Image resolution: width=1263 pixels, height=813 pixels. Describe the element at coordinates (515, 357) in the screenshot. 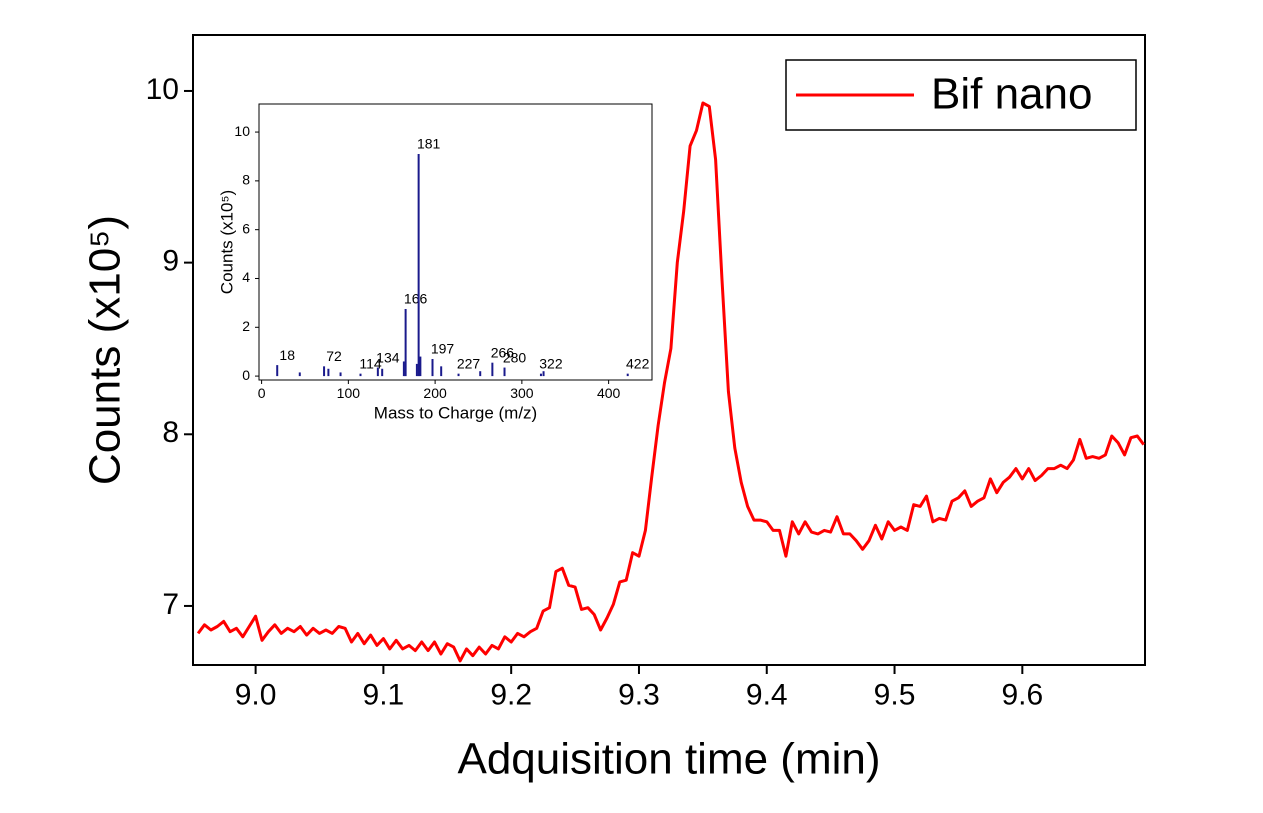

I see `peak-label: 280` at that location.